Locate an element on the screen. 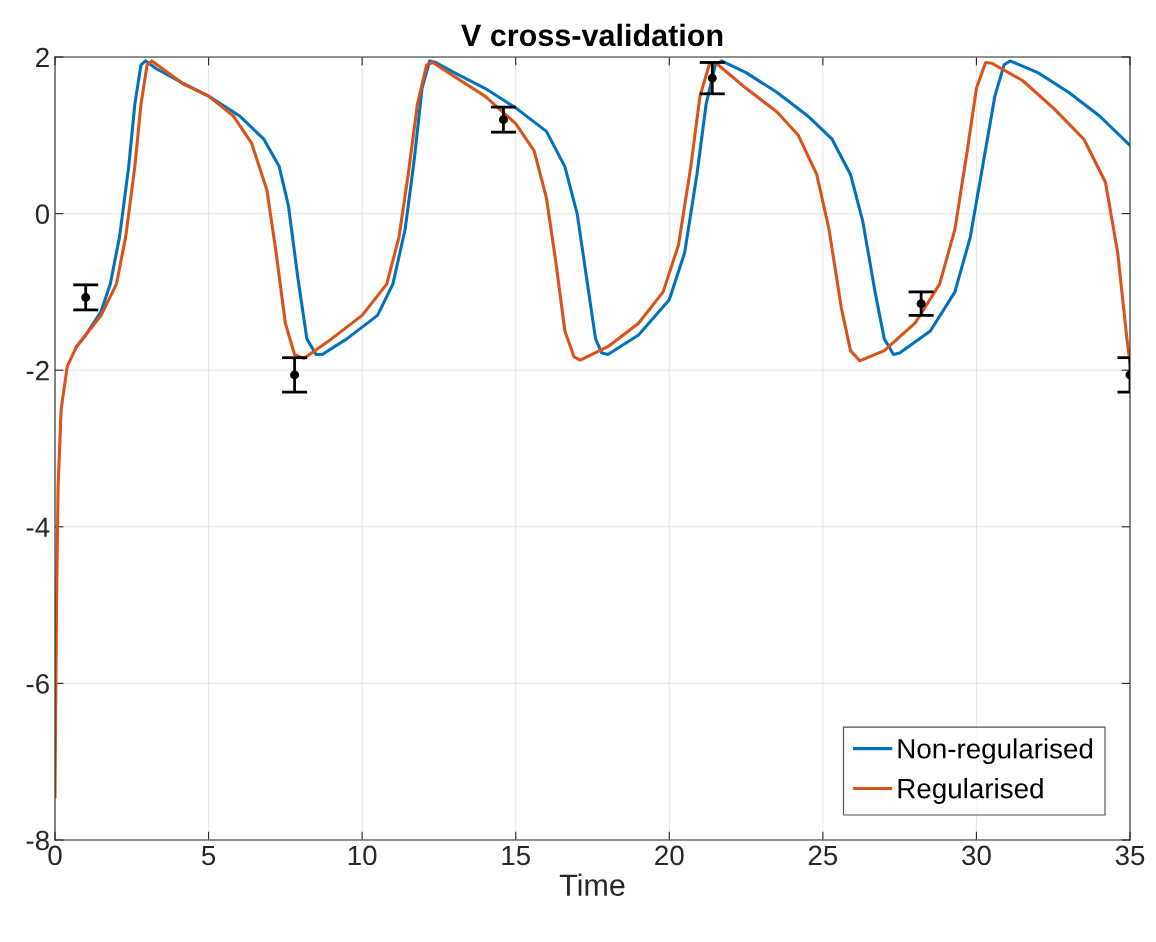  y-tick-label: -2 is located at coordinates (37, 370).